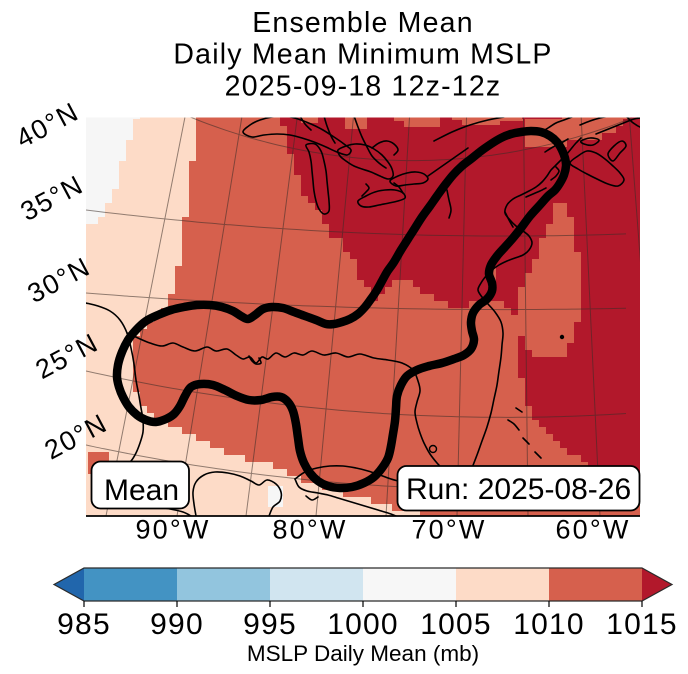  I want to click on svg-text: 1010, so click(549, 624).